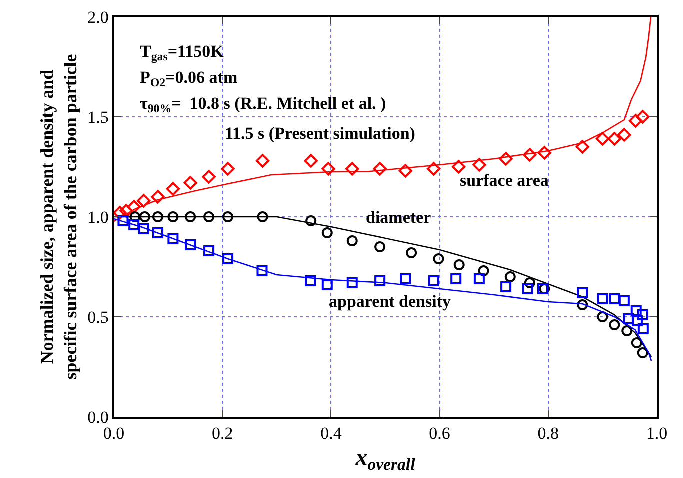 Image resolution: width=683 pixels, height=478 pixels. Describe the element at coordinates (114, 434) in the screenshot. I see `x-tick-label: 0.0` at that location.